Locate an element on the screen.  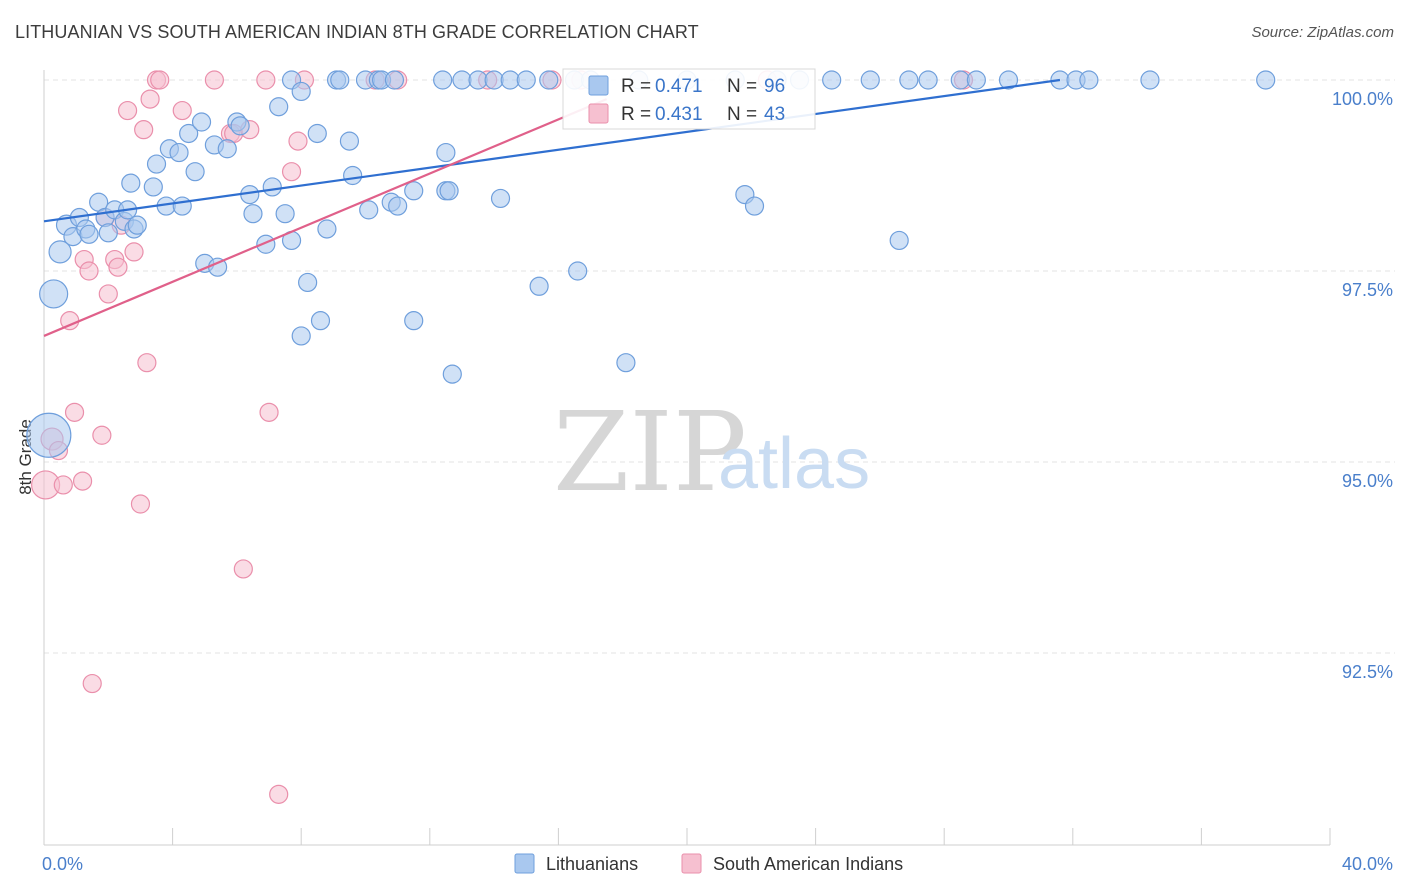
legend-n-value-1: 96 is located at coordinates (774, 86).